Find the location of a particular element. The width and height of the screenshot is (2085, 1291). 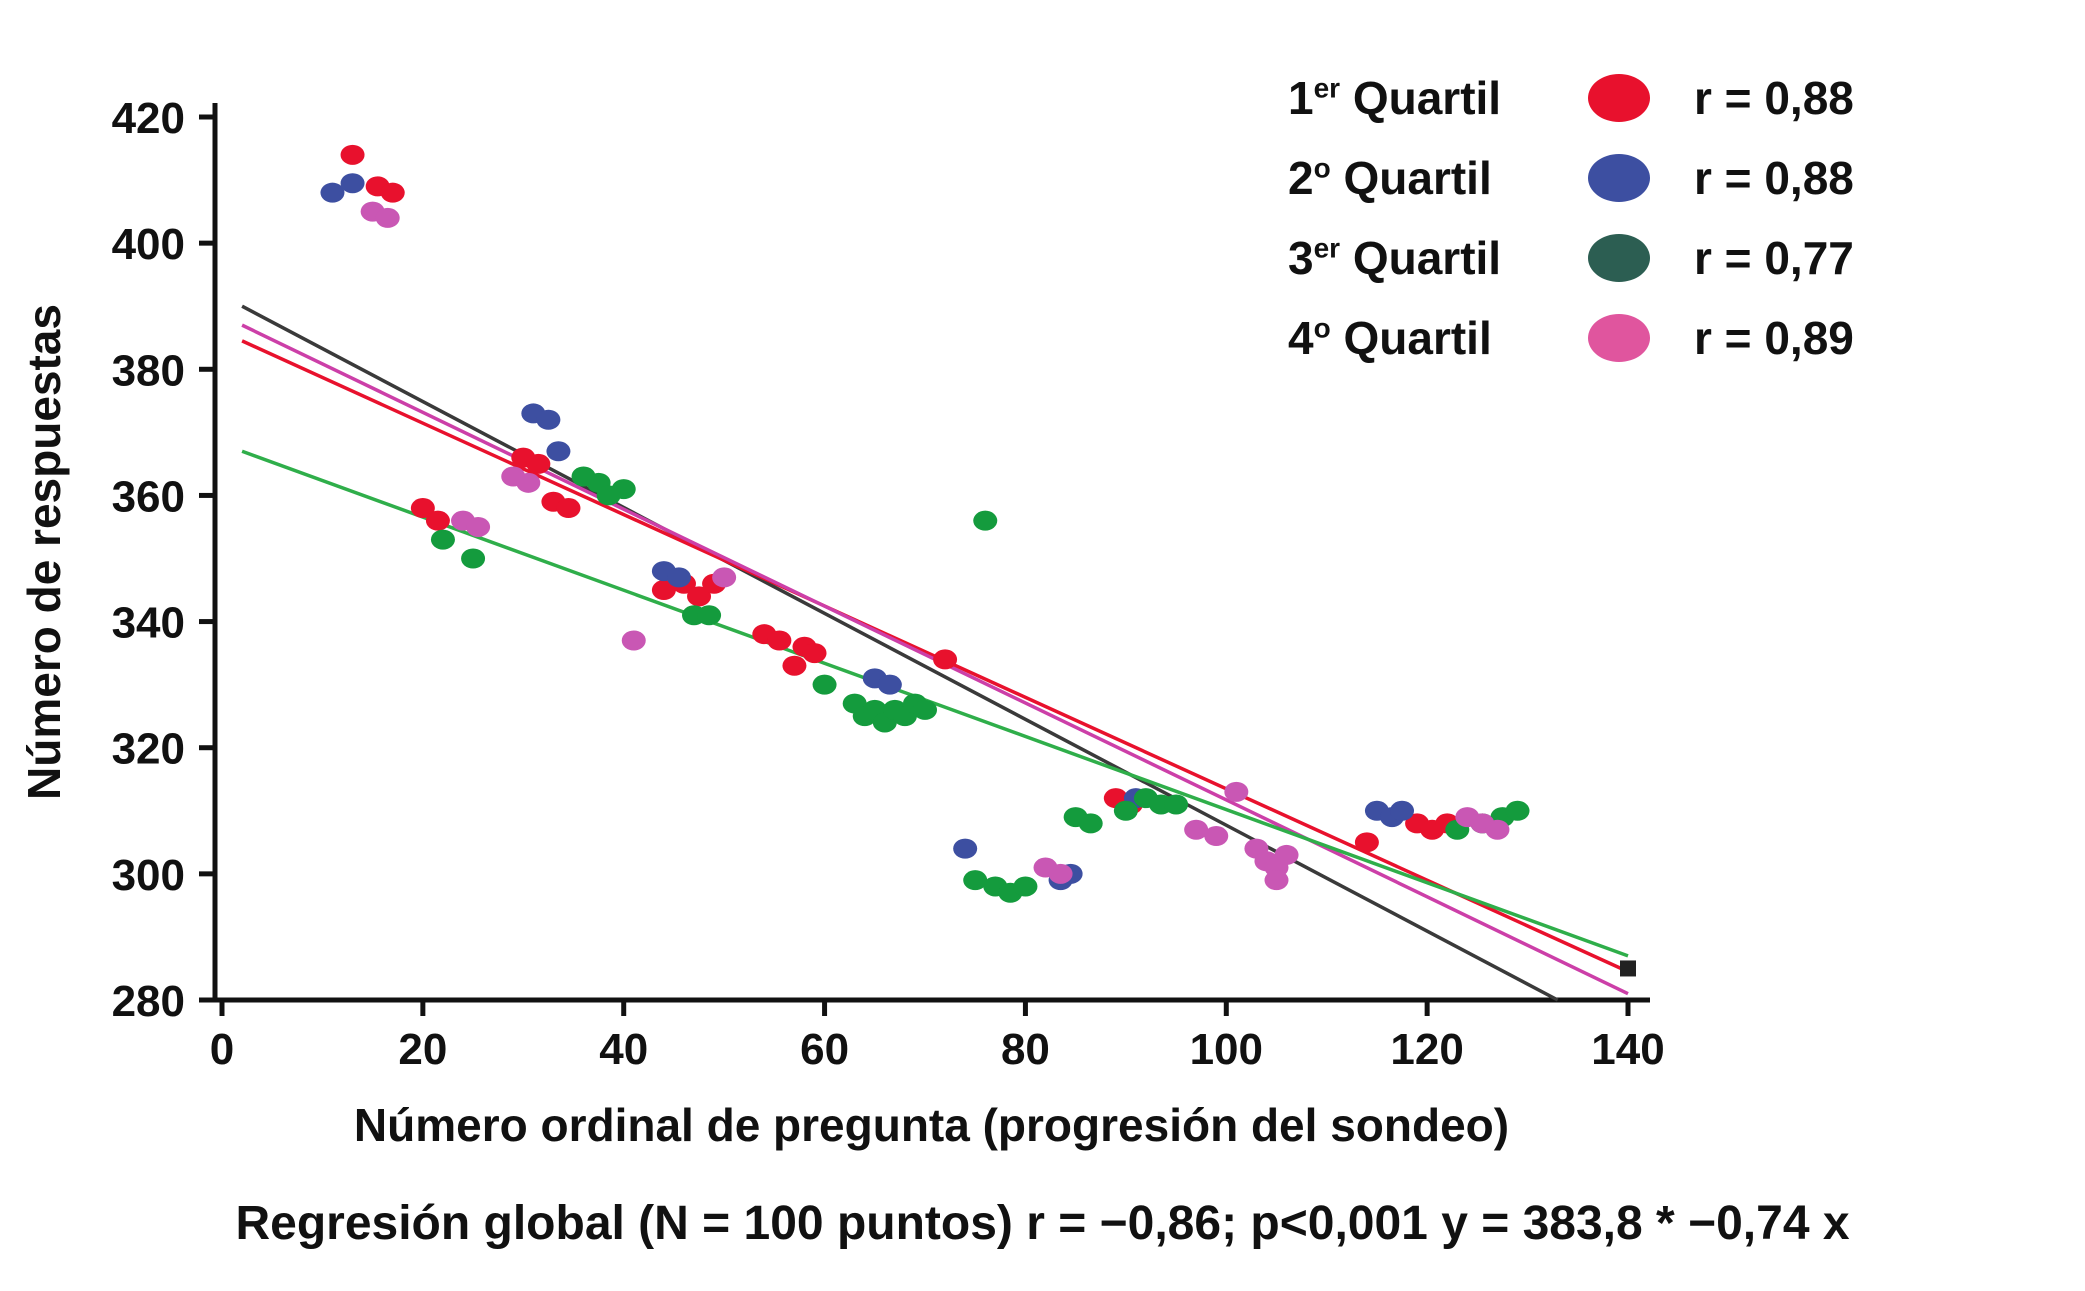

svg-text: 360 is located at coordinates (148, 496).